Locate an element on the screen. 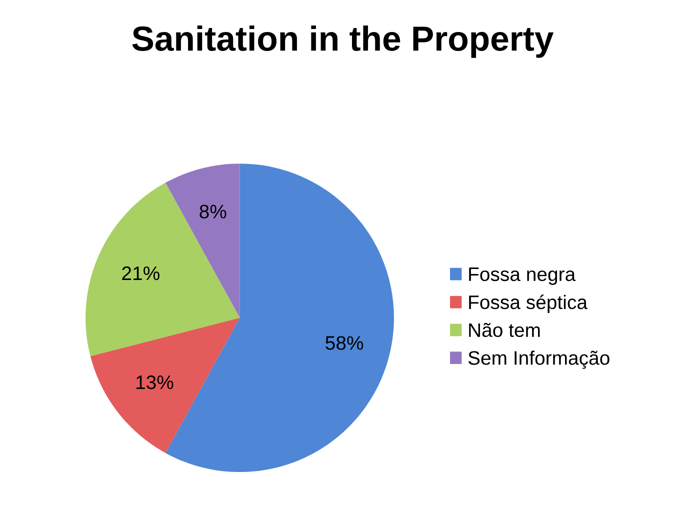  data-label: 8% is located at coordinates (213, 211).